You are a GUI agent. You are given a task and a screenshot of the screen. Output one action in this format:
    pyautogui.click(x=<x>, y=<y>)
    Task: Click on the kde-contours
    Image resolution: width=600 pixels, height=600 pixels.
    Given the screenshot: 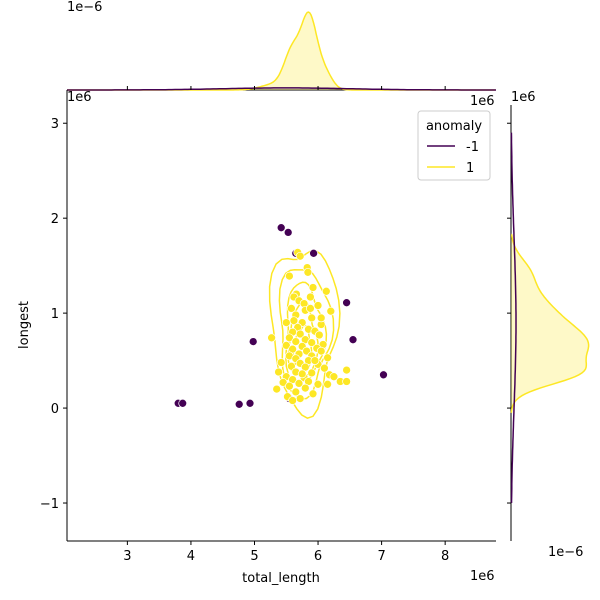 What is the action you would take?
    pyautogui.click(x=304, y=335)
    